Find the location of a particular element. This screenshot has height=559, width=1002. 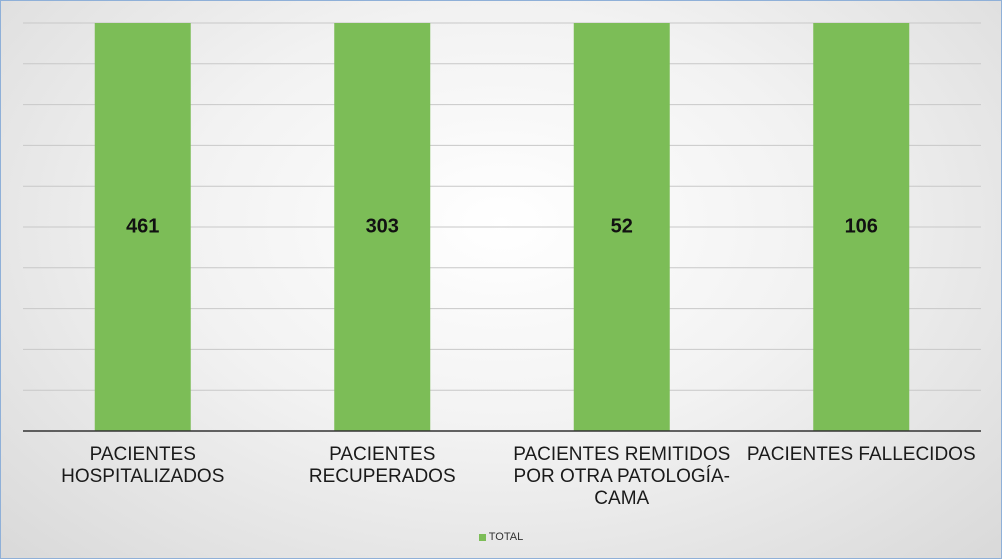

legend: TOTAL is located at coordinates (501, 537).